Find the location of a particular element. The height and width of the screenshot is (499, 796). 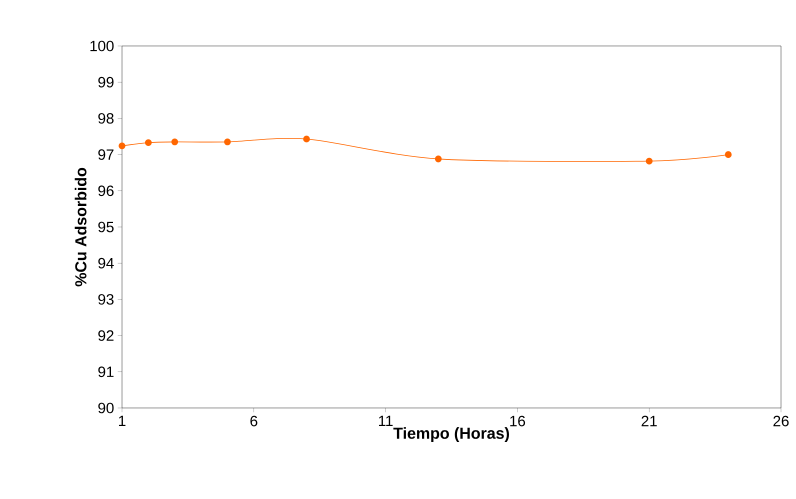

x-tick-label: 6 is located at coordinates (254, 421).